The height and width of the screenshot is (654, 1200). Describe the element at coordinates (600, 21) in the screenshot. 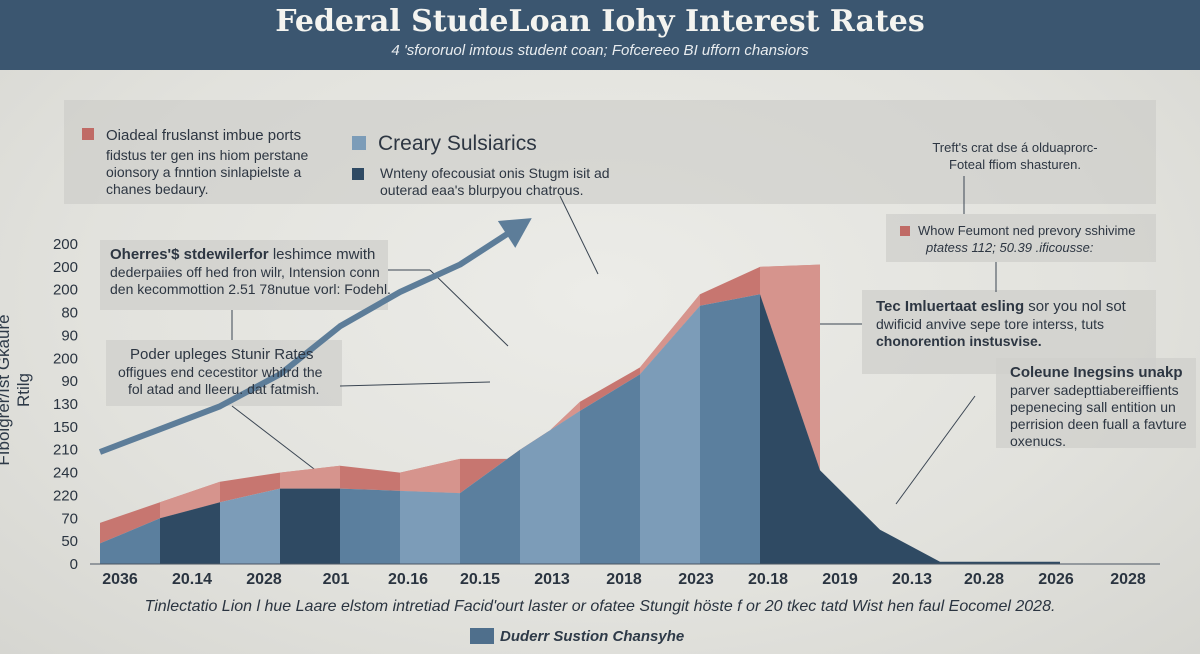

I see `chart-title: Federal StudeLoan Iohy Interest Rates` at that location.